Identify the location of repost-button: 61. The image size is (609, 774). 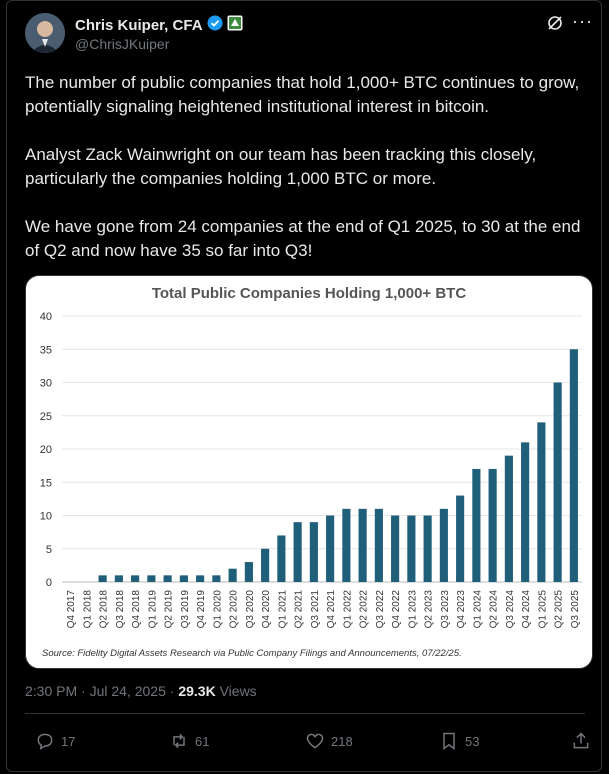
(189, 741).